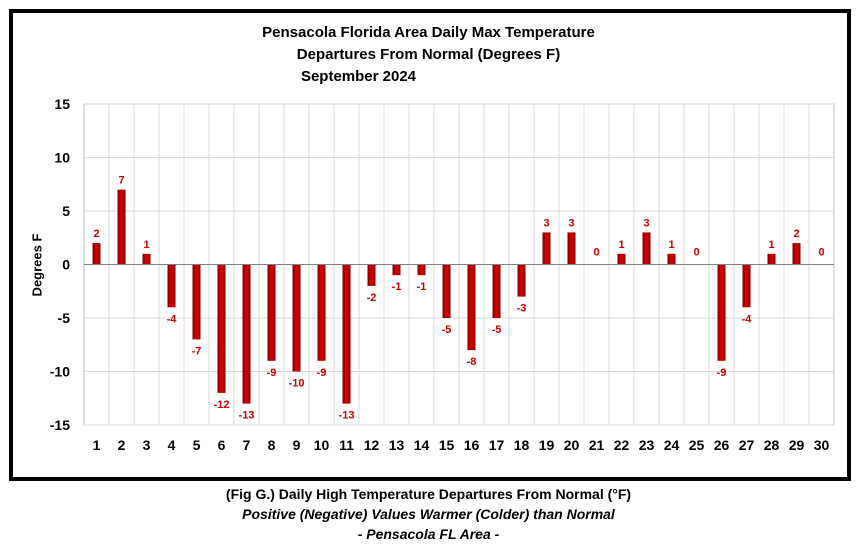 The height and width of the screenshot is (554, 857). I want to click on caption-line-3: - Pensacola FL Area -, so click(428, 534).